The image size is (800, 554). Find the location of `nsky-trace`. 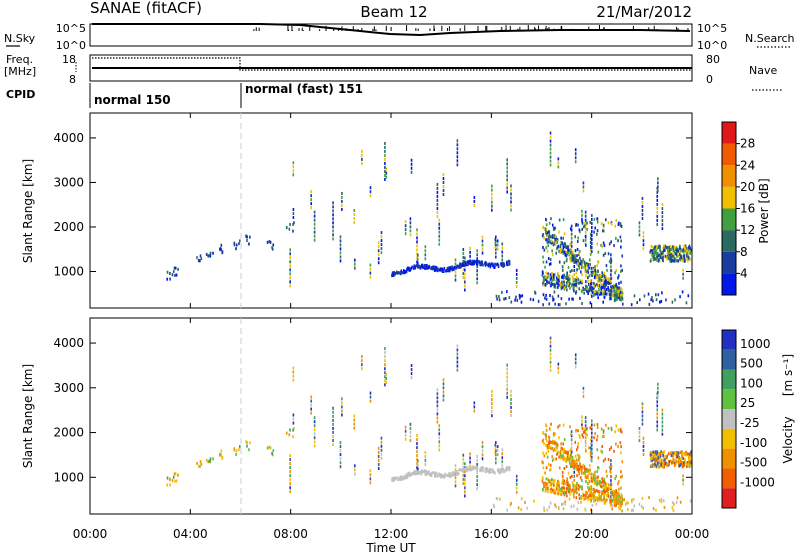

nsky-trace is located at coordinates (391, 30).